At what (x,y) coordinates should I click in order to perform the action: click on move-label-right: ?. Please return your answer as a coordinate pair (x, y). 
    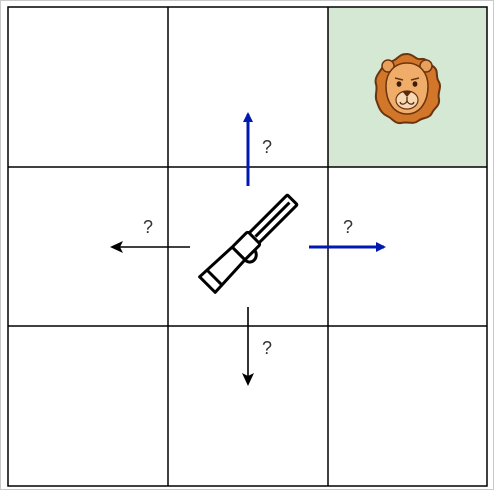
    Looking at the image, I should click on (348, 227).